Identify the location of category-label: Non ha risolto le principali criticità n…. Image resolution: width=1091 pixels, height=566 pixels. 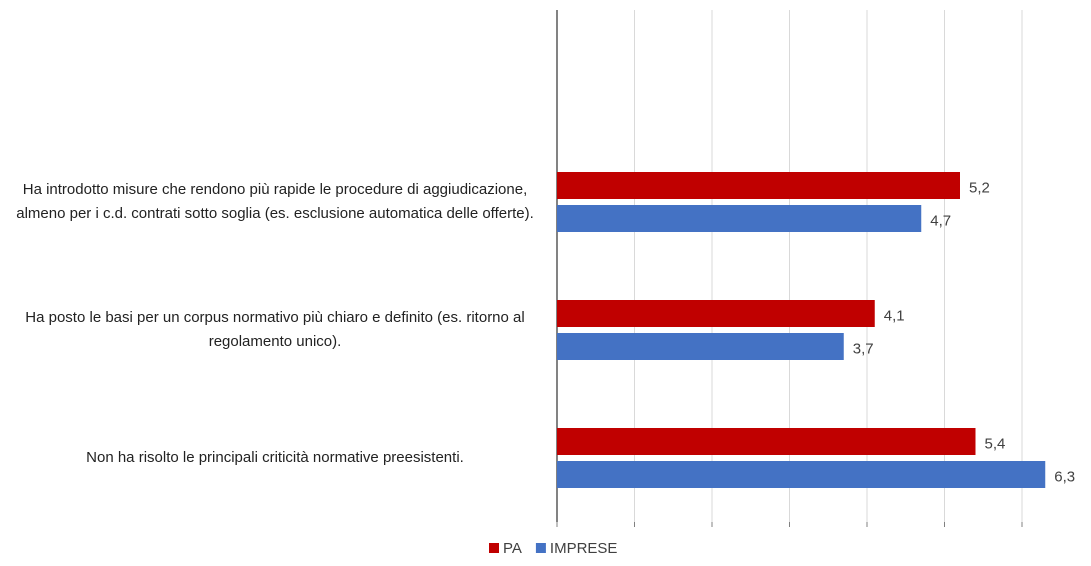
(275, 457).